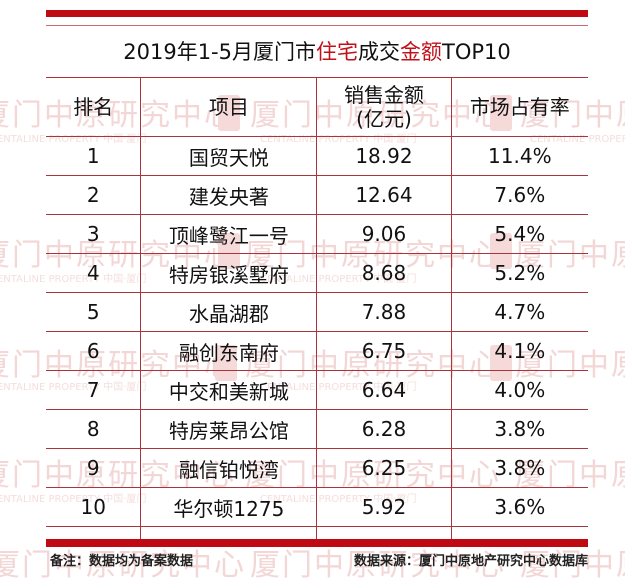 This screenshot has width=625, height=584. I want to click on cell-amount: 6.25, so click(384, 468).